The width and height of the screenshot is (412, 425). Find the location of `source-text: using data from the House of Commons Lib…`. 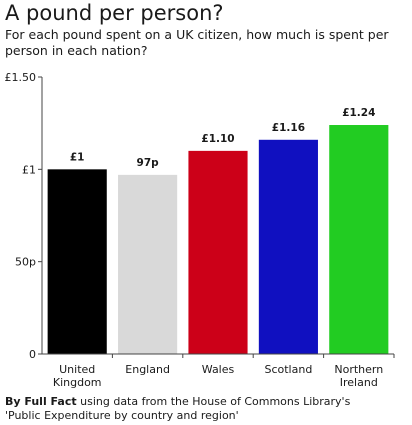

source-text: using data from the House of Commons Lib… is located at coordinates (213, 401).